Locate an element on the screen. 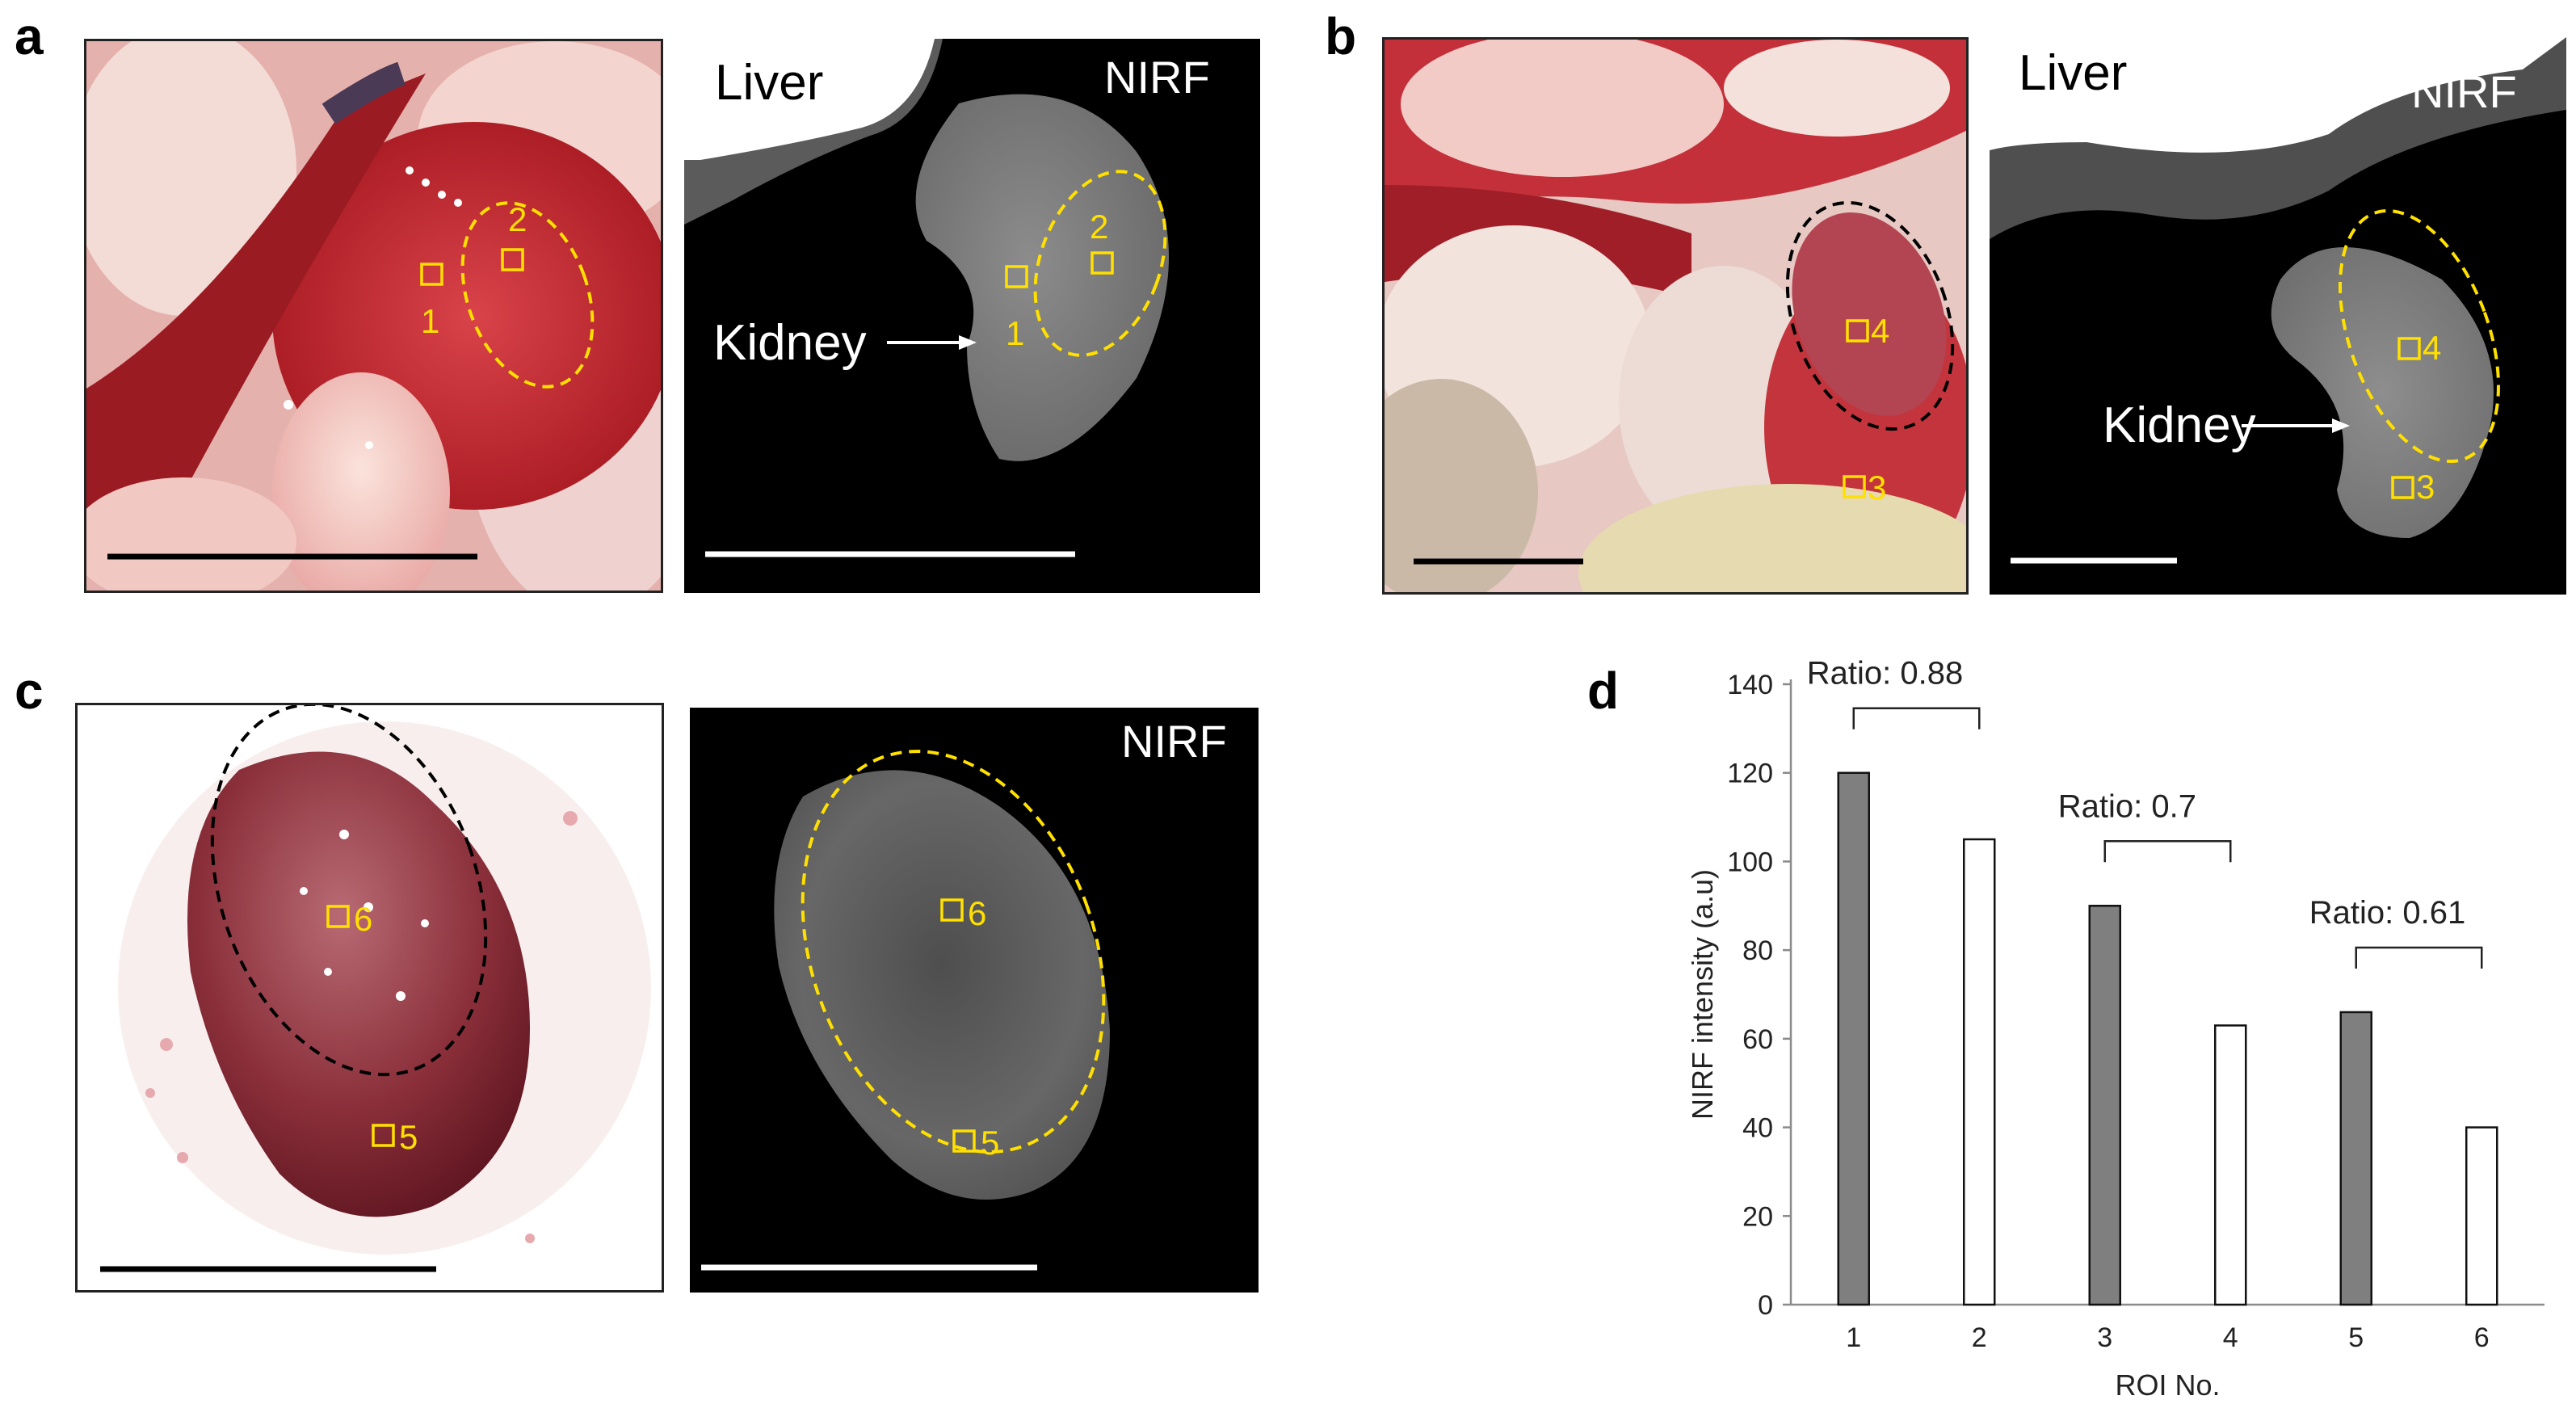 The height and width of the screenshot is (1425, 2576). x-tick-label: 5 is located at coordinates (2356, 1337).